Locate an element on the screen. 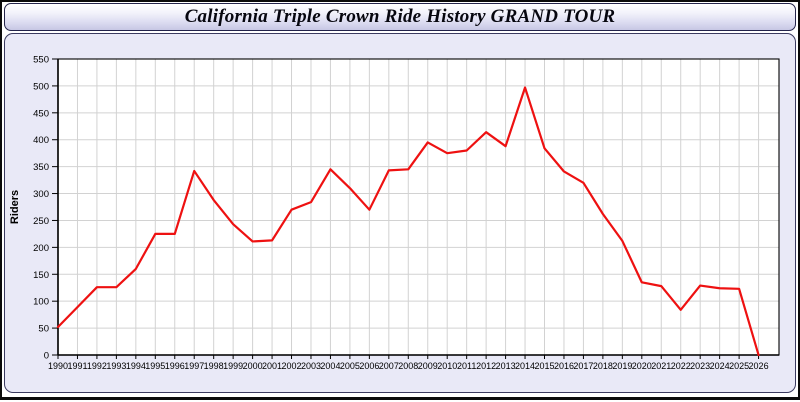 Image resolution: width=800 pixels, height=402 pixels. svg-text: 1998 is located at coordinates (214, 366).